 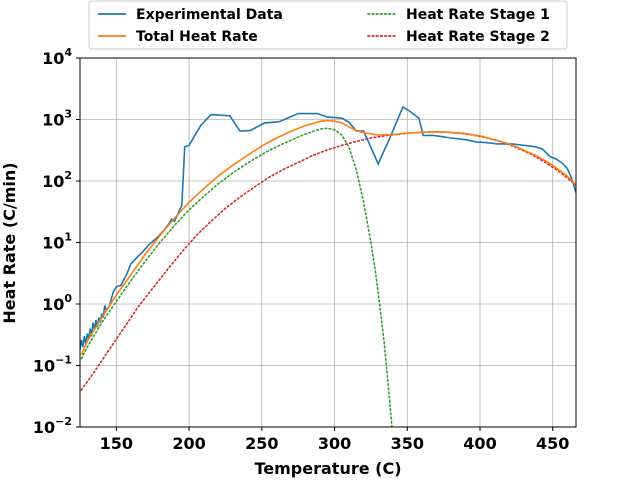 What do you see at coordinates (478, 37) in the screenshot?
I see `legend-label: Heat Rate Stage 2` at bounding box center [478, 37].